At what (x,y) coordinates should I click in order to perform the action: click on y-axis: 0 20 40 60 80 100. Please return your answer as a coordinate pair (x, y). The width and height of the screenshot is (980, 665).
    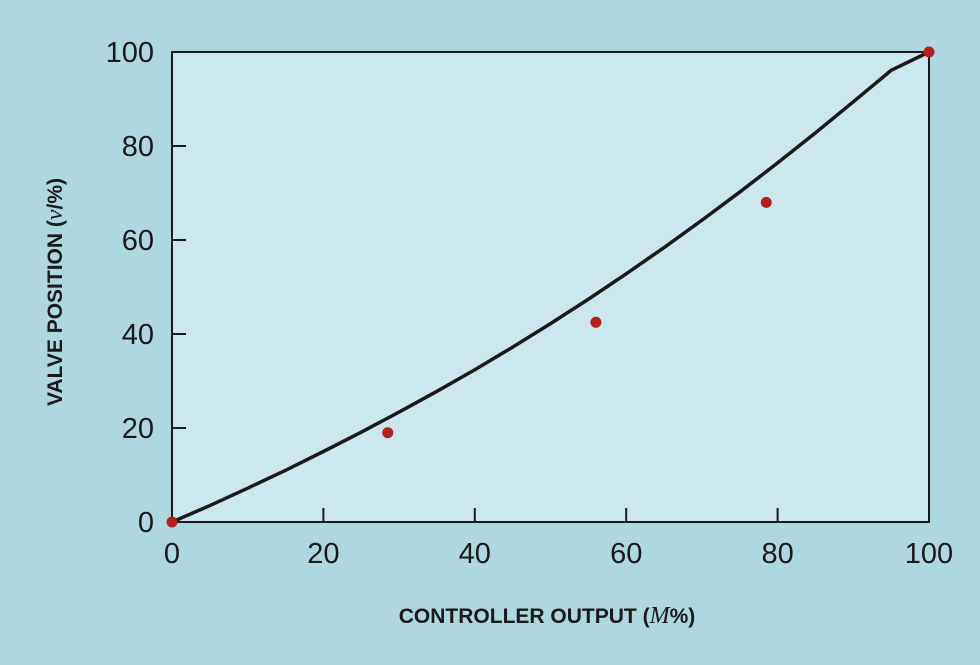
    Looking at the image, I should click on (146, 288).